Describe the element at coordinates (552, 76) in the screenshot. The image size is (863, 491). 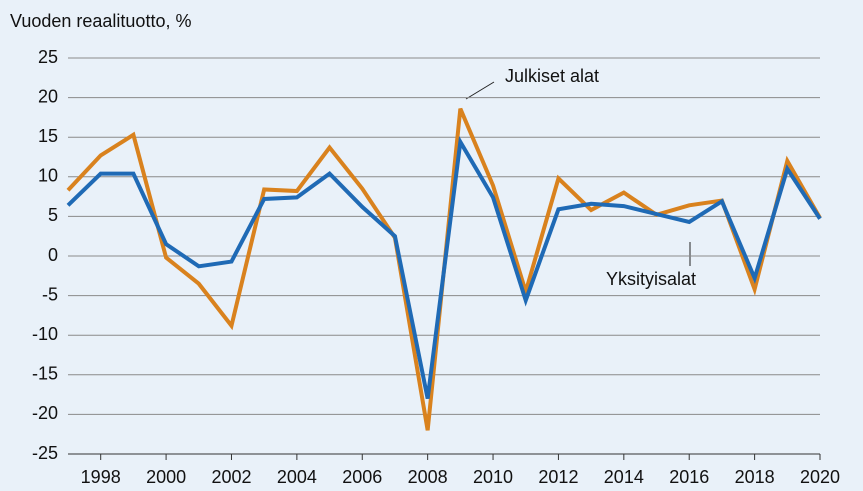
I see `series-label: Julkiset alat` at that location.